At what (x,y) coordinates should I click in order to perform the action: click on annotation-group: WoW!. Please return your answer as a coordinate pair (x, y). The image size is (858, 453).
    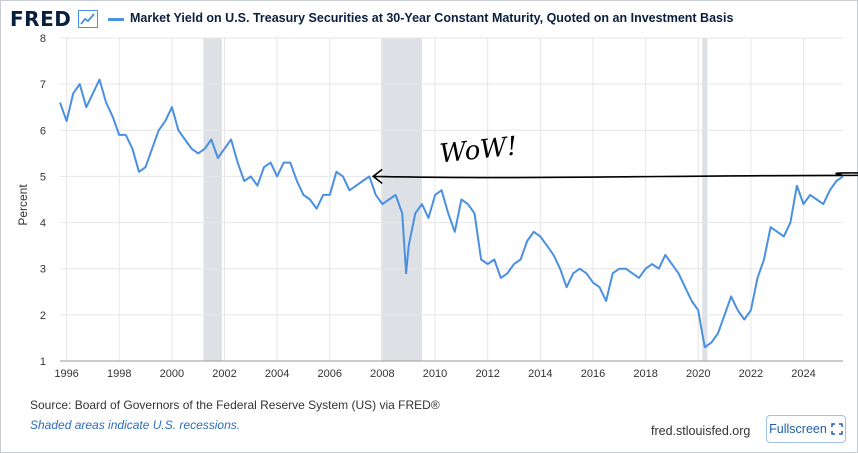
    Looking at the image, I should click on (614, 158).